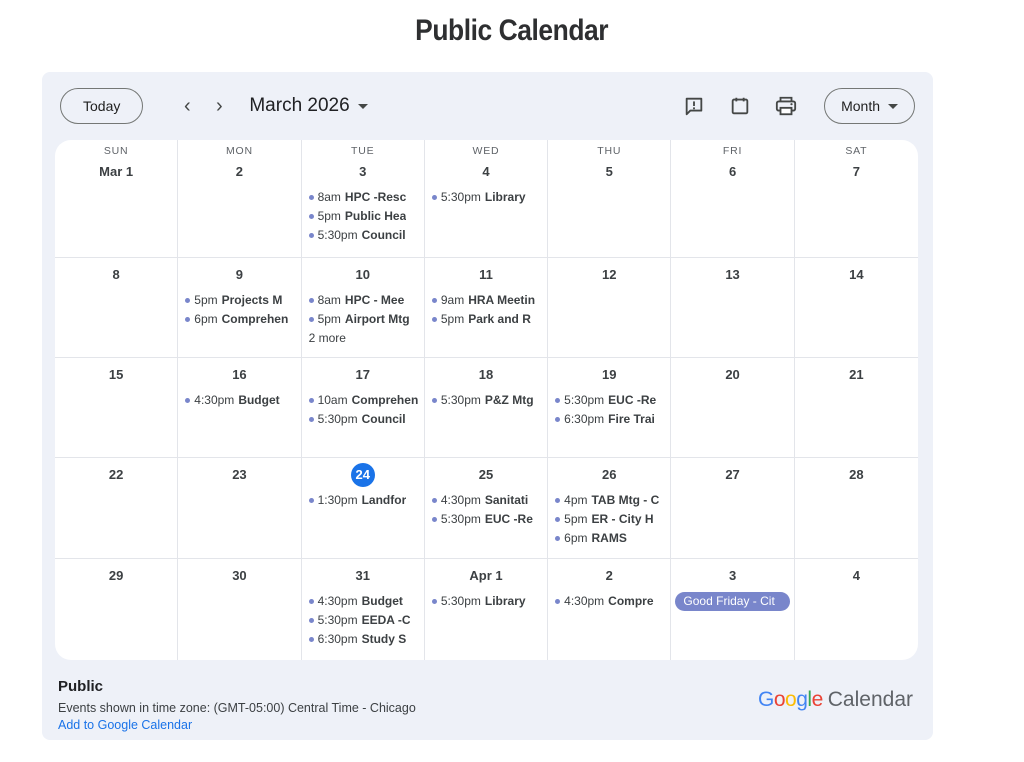 Image resolution: width=1024 pixels, height=762 pixels. What do you see at coordinates (631, 601) in the screenshot?
I see `event-title: Compre` at bounding box center [631, 601].